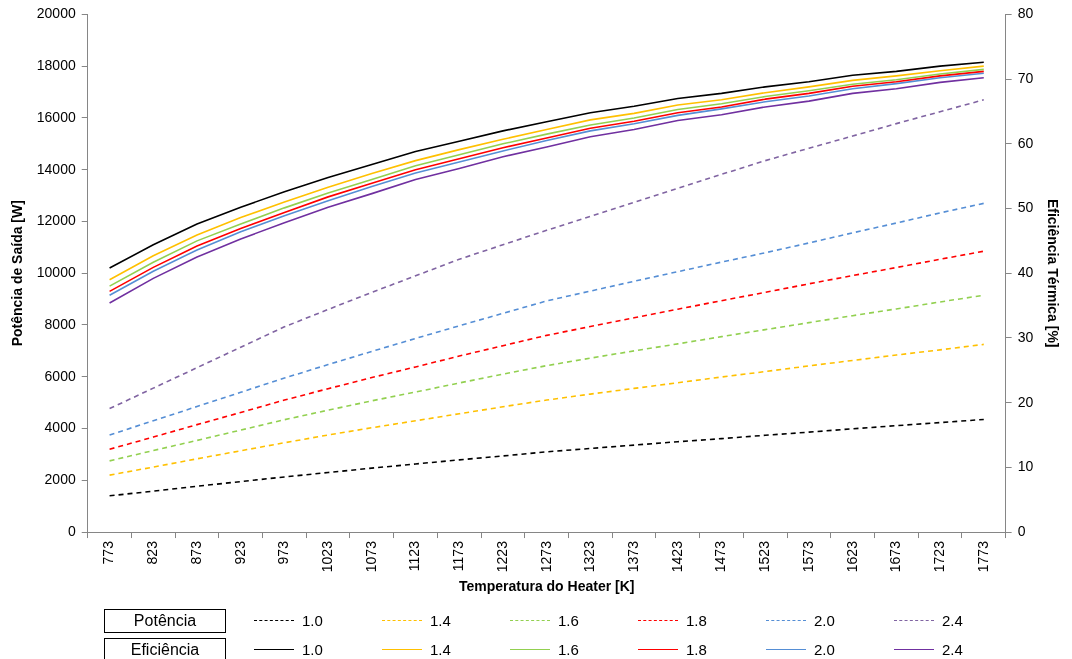 The height and width of the screenshot is (659, 1072). Describe the element at coordinates (807, 556) in the screenshot. I see `x-tick-label: 1573` at that location.